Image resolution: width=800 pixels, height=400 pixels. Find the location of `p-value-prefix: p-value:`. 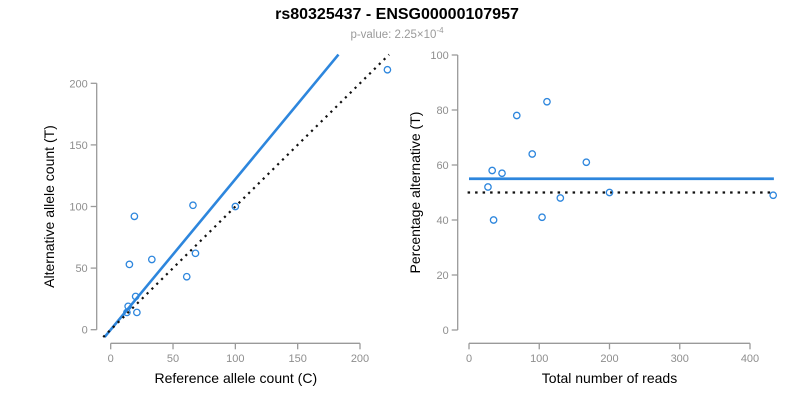

p-value-prefix: p-value: is located at coordinates (372, 34).